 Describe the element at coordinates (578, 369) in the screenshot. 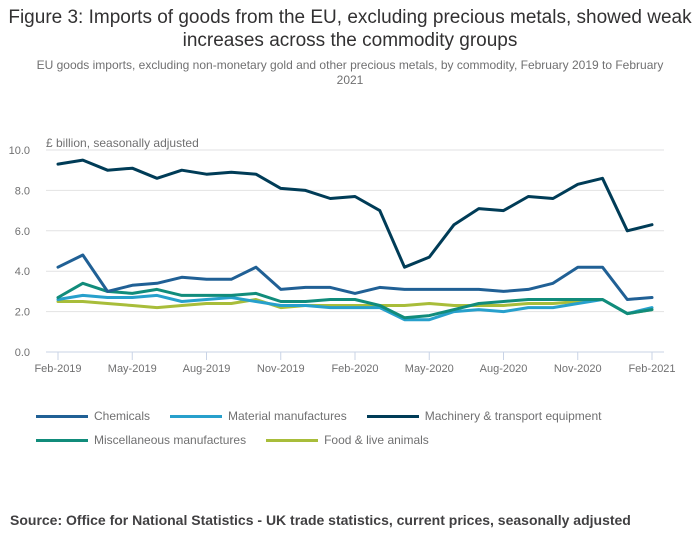

I see `x-tick-label: Nov-2020` at that location.